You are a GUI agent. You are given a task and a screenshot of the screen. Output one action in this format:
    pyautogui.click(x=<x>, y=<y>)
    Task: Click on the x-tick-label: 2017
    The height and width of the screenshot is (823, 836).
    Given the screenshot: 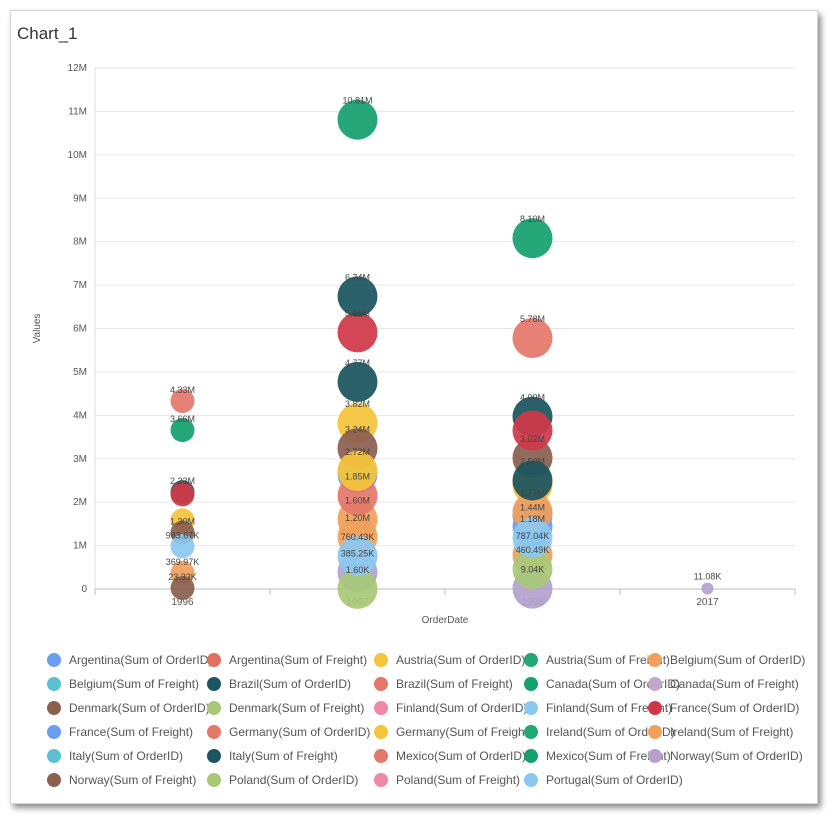 What is the action you would take?
    pyautogui.click(x=707, y=602)
    